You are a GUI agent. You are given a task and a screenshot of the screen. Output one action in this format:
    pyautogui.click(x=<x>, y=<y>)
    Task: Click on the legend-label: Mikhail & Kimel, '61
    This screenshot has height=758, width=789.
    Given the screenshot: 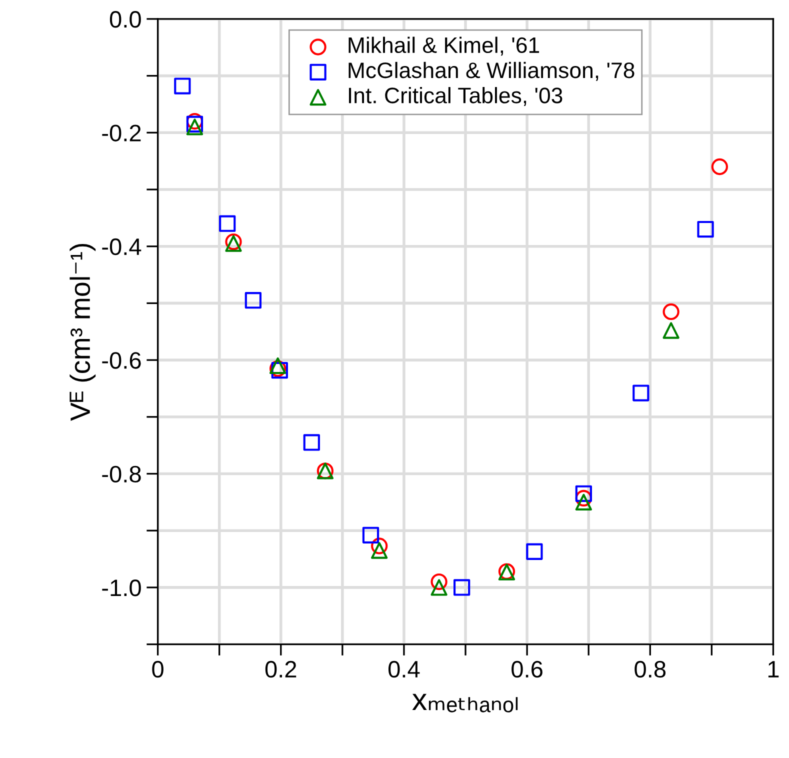 What is the action you would take?
    pyautogui.click(x=444, y=46)
    